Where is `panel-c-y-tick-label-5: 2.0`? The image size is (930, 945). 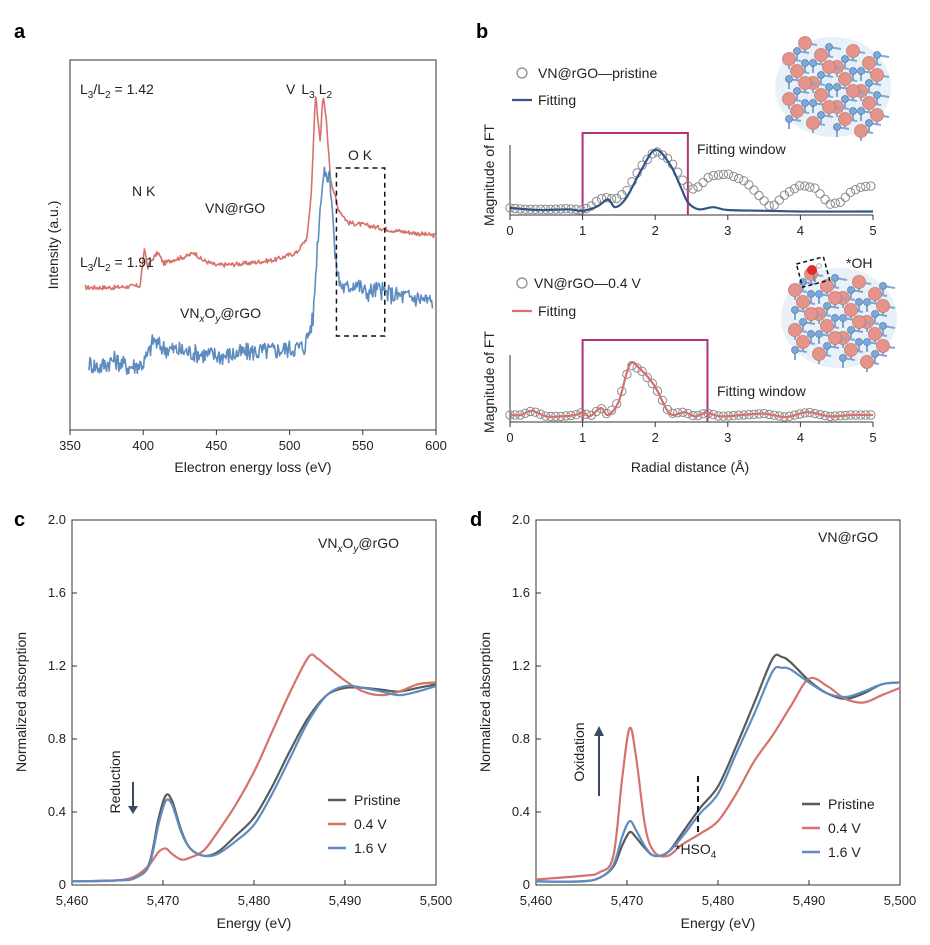
panel-c-y-tick-label-5: 2.0 is located at coordinates (57, 519).